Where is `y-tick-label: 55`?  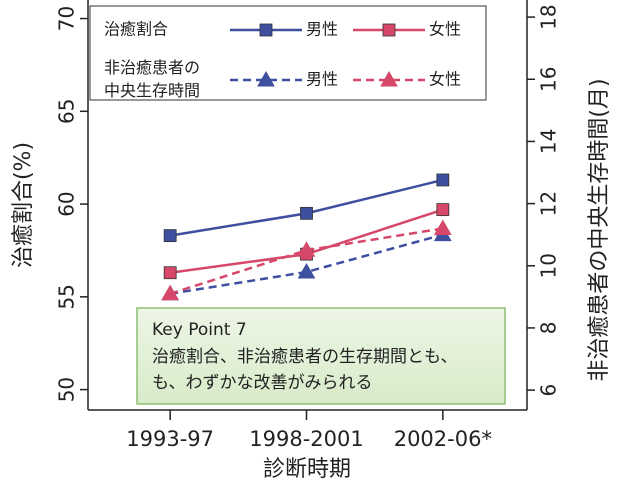 y-tick-label: 55 is located at coordinates (67, 296).